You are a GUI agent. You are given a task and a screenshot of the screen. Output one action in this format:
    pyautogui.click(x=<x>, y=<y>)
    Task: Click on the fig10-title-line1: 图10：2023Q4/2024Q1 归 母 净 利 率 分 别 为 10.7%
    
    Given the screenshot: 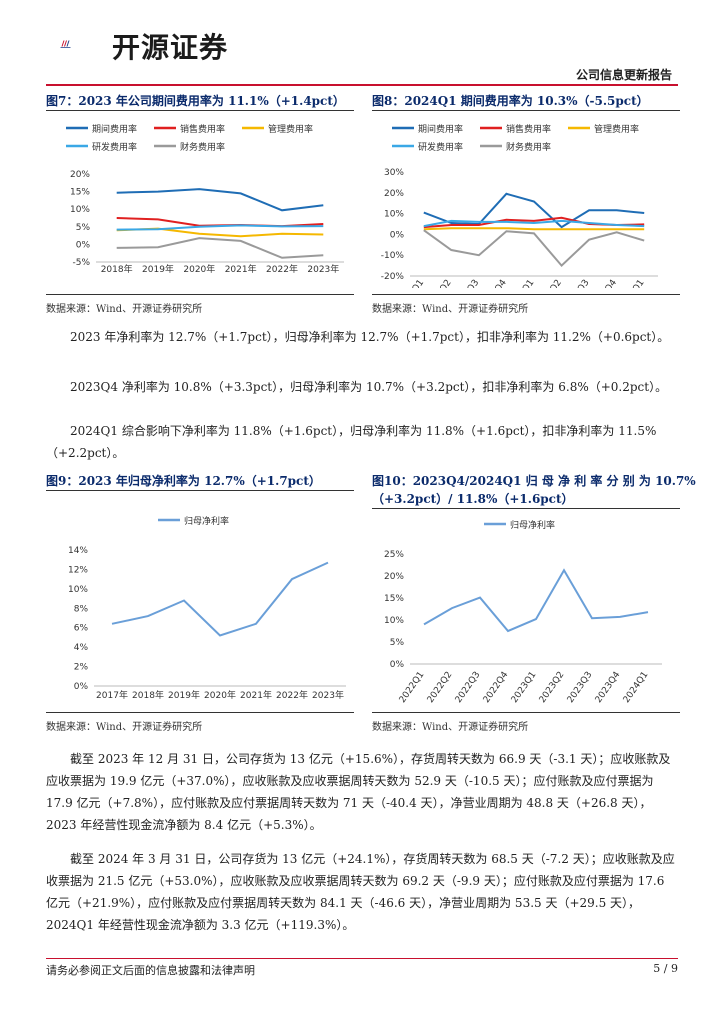 What is the action you would take?
    pyautogui.click(x=534, y=481)
    